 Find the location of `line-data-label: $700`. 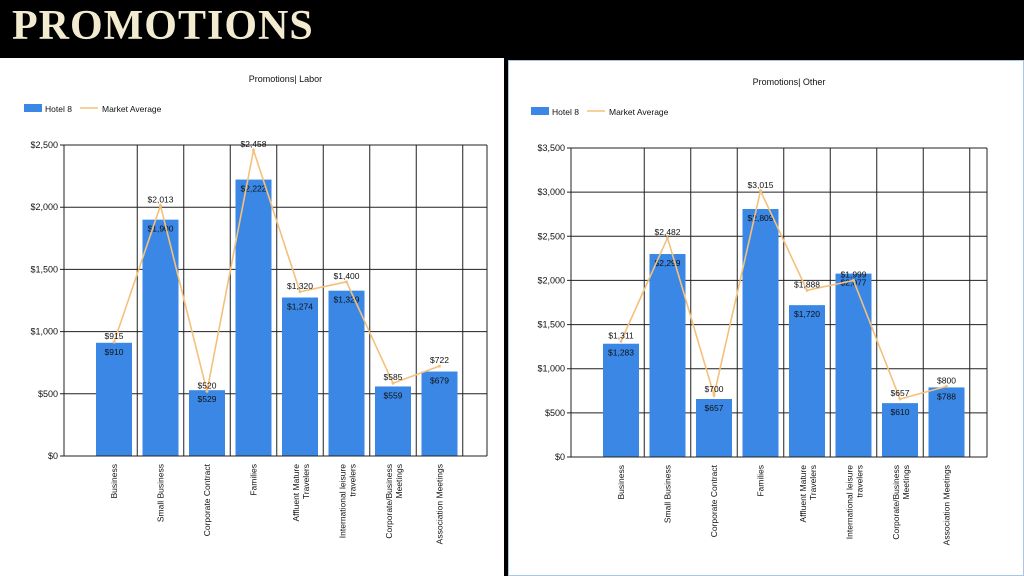

line-data-label: $700 is located at coordinates (714, 389).